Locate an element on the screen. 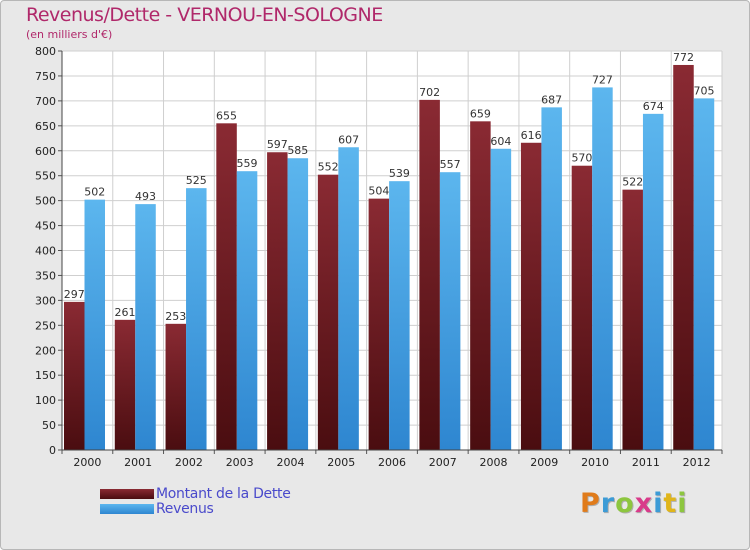 This screenshot has height=550, width=750. legend-label-revenus: Revenus is located at coordinates (185, 509).